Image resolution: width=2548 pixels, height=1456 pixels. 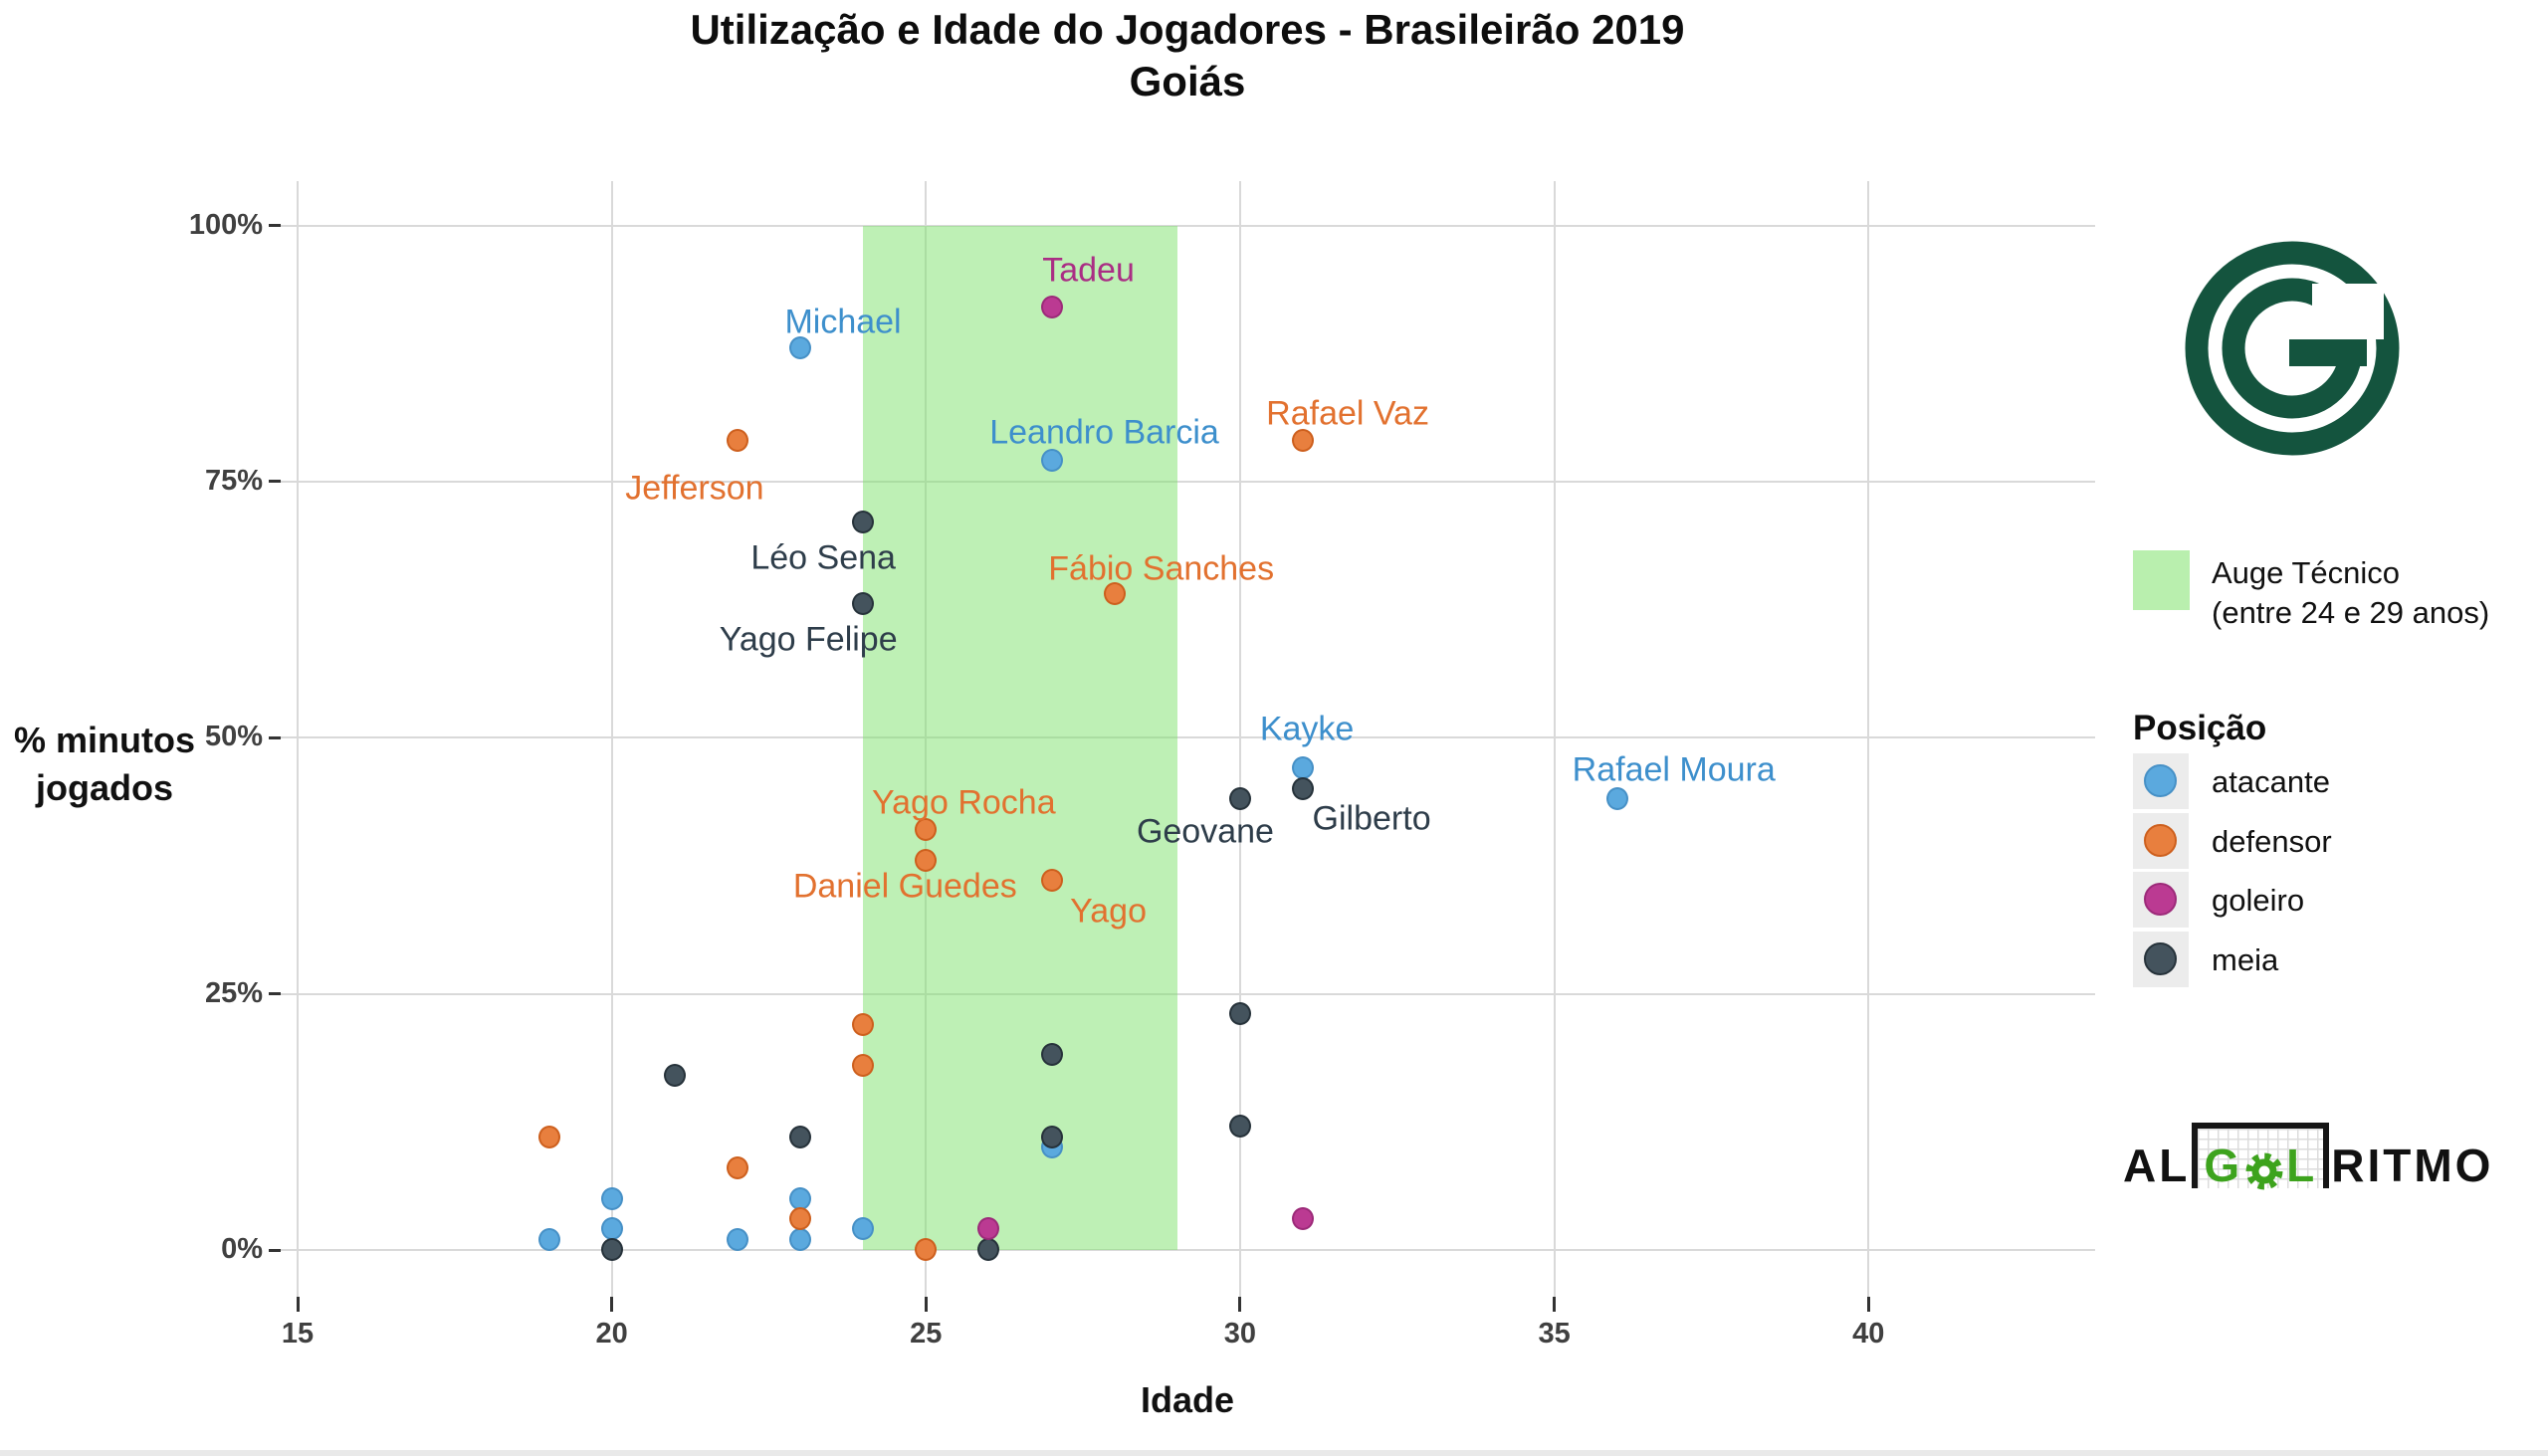 What do you see at coordinates (1104, 432) in the screenshot?
I see `point-label-leandro-barcia: Leandro Barcia` at bounding box center [1104, 432].